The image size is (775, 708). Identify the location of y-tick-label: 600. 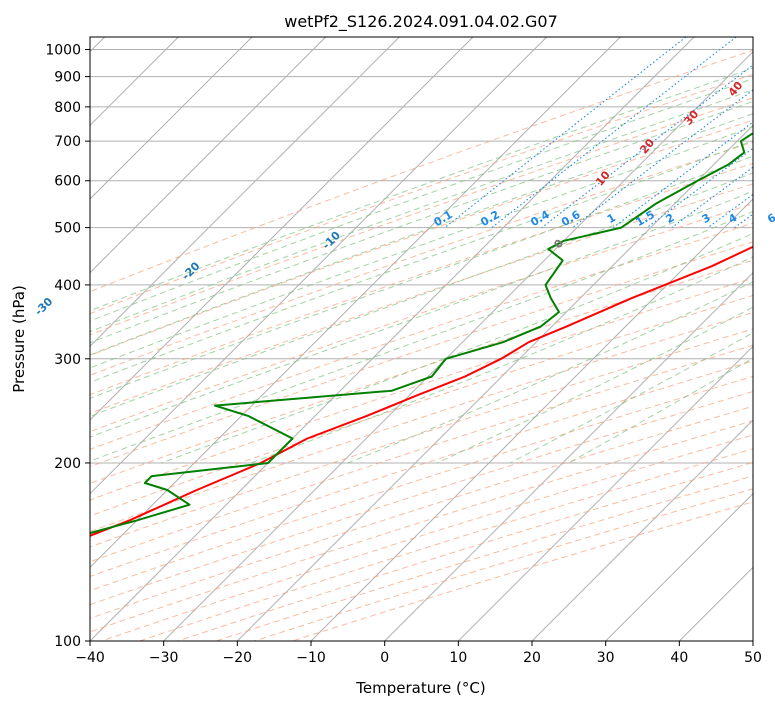
(67, 182).